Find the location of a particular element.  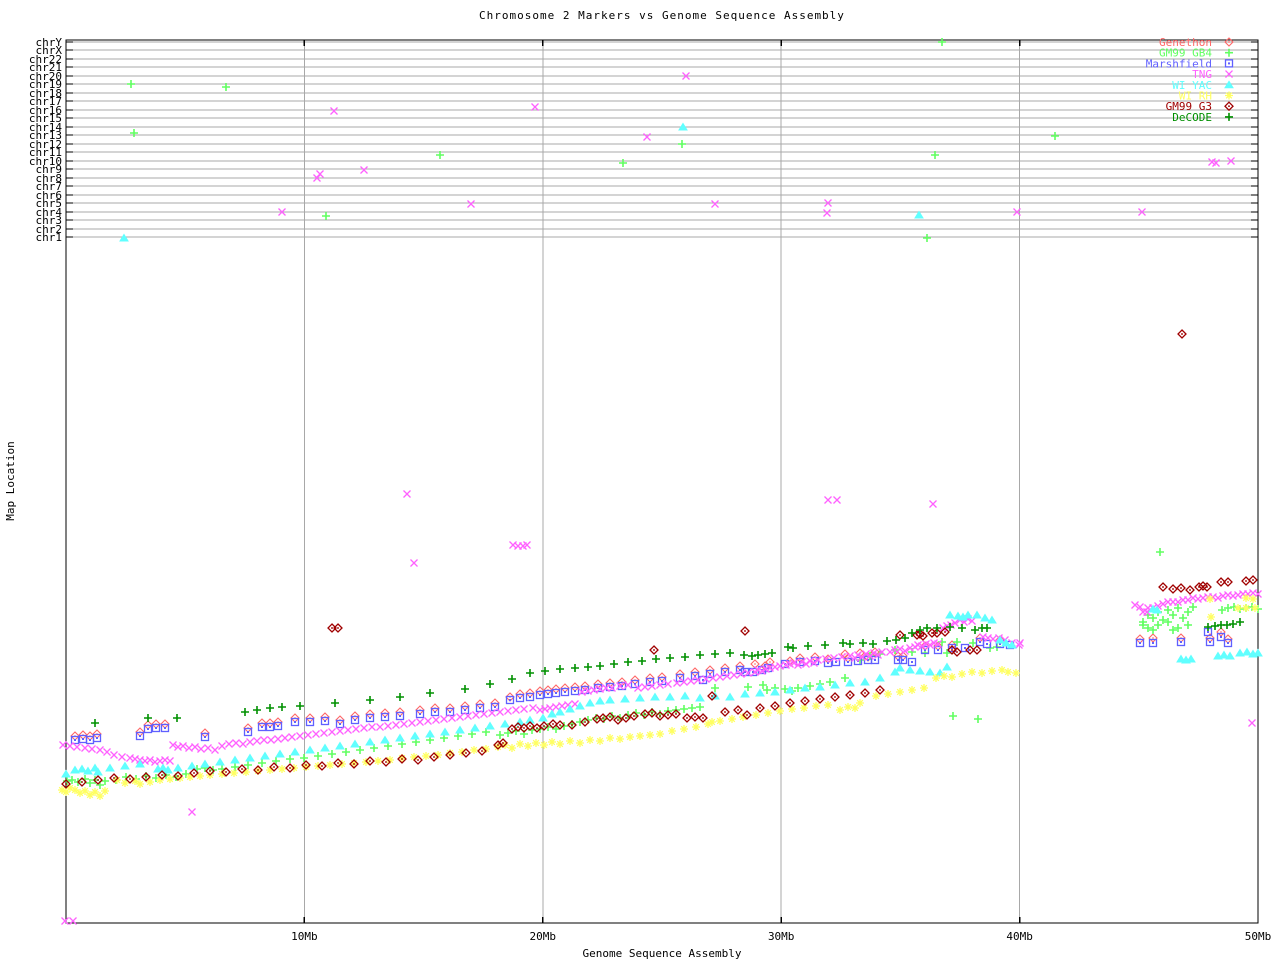

legend-item-decode: DeCODE is located at coordinates (1202, 117).